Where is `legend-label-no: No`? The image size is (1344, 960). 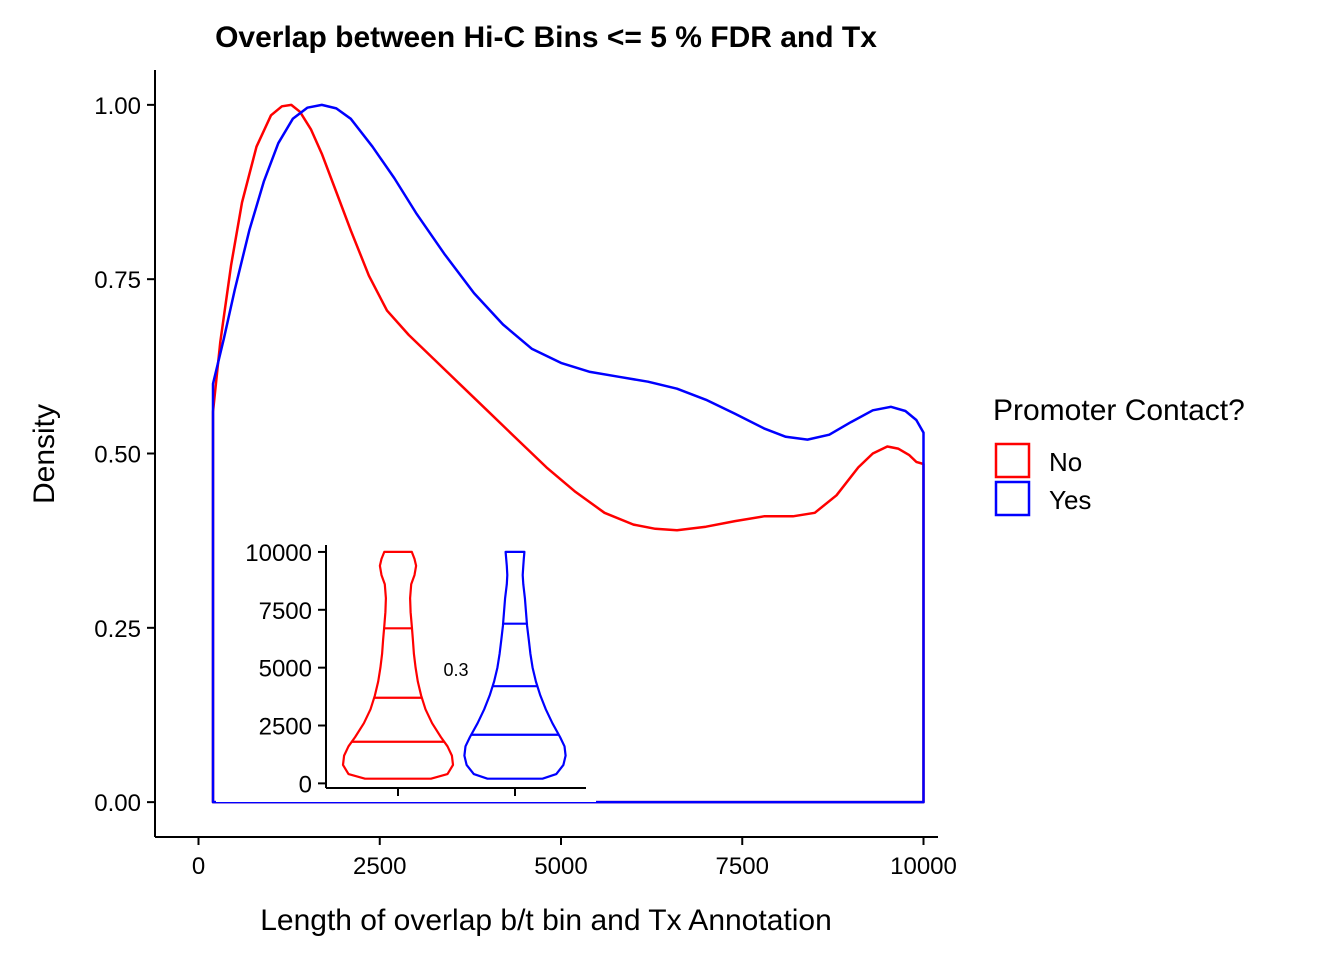
legend-label-no: No is located at coordinates (1065, 462).